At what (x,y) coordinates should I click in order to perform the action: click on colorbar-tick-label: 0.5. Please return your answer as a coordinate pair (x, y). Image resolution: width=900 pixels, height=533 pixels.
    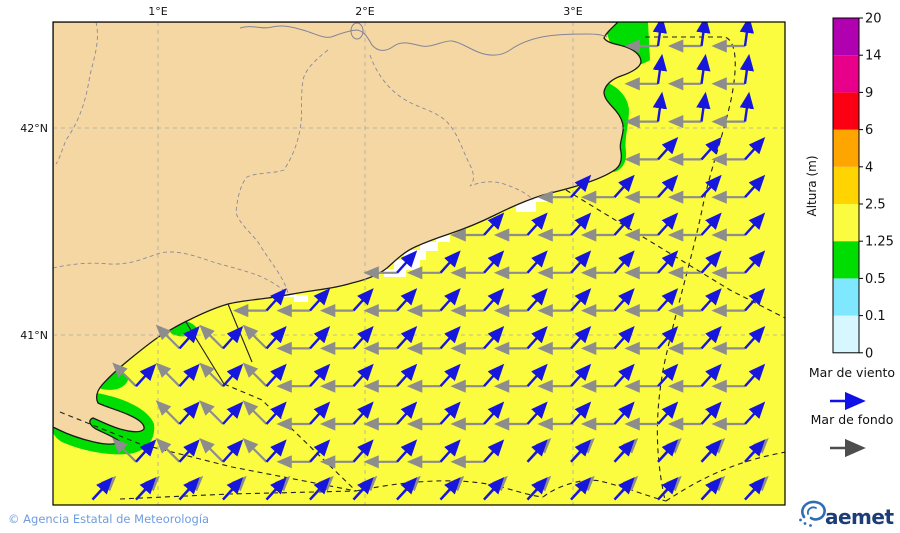
    Looking at the image, I should click on (875, 279).